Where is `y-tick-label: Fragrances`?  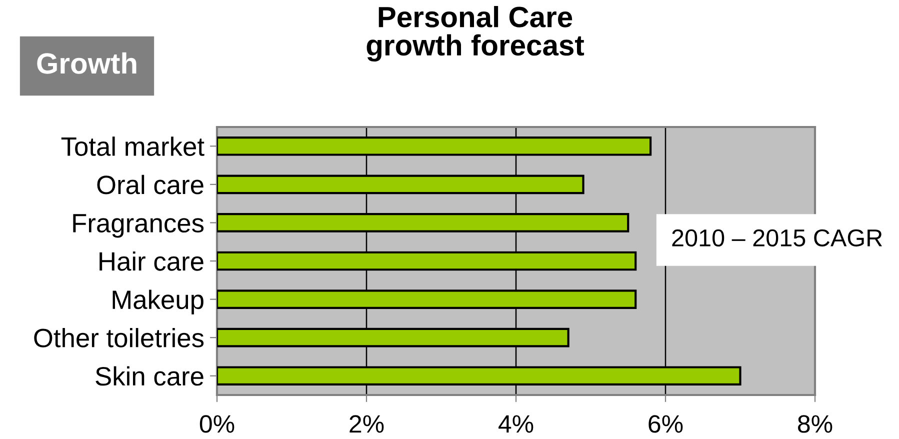
y-tick-label: Fragrances is located at coordinates (138, 226).